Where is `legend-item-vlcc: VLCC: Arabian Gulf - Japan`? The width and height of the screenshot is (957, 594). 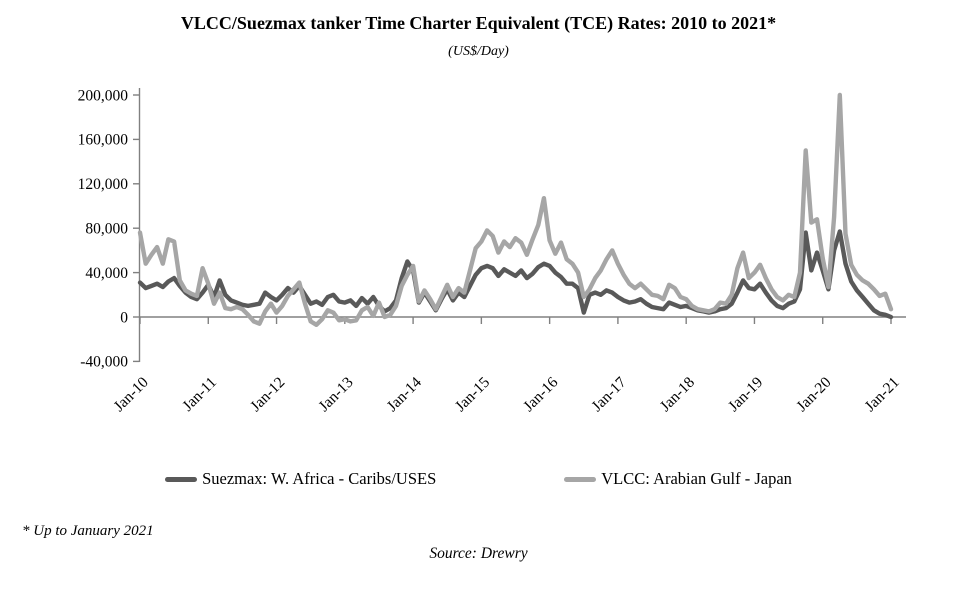
legend-item-vlcc: VLCC: Arabian Gulf - Japan is located at coordinates (678, 479).